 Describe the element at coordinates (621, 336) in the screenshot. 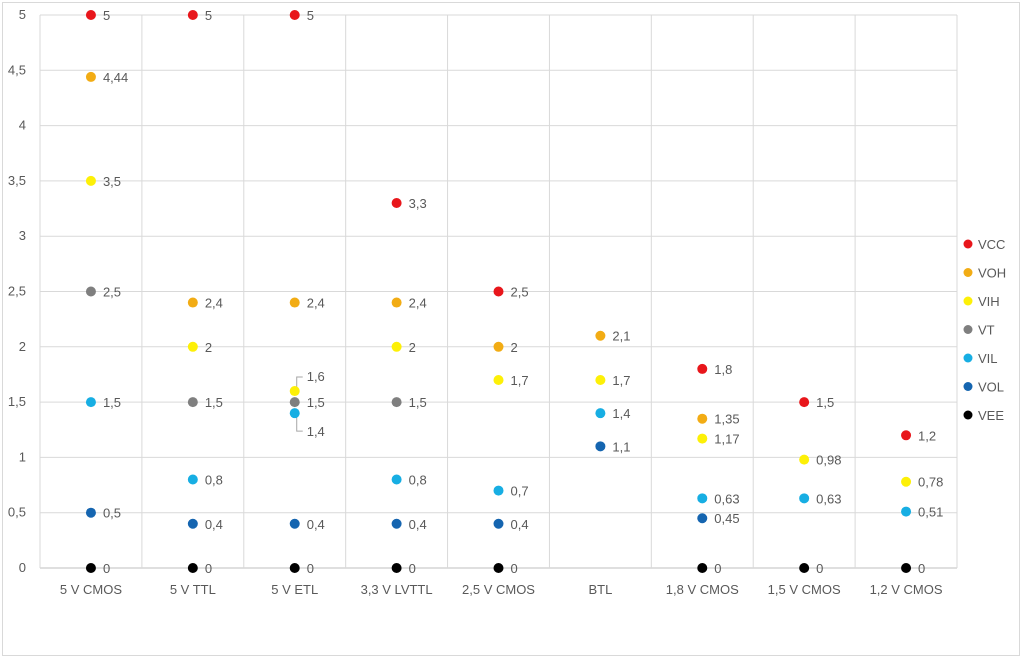

I see `data-label: 2,1` at that location.